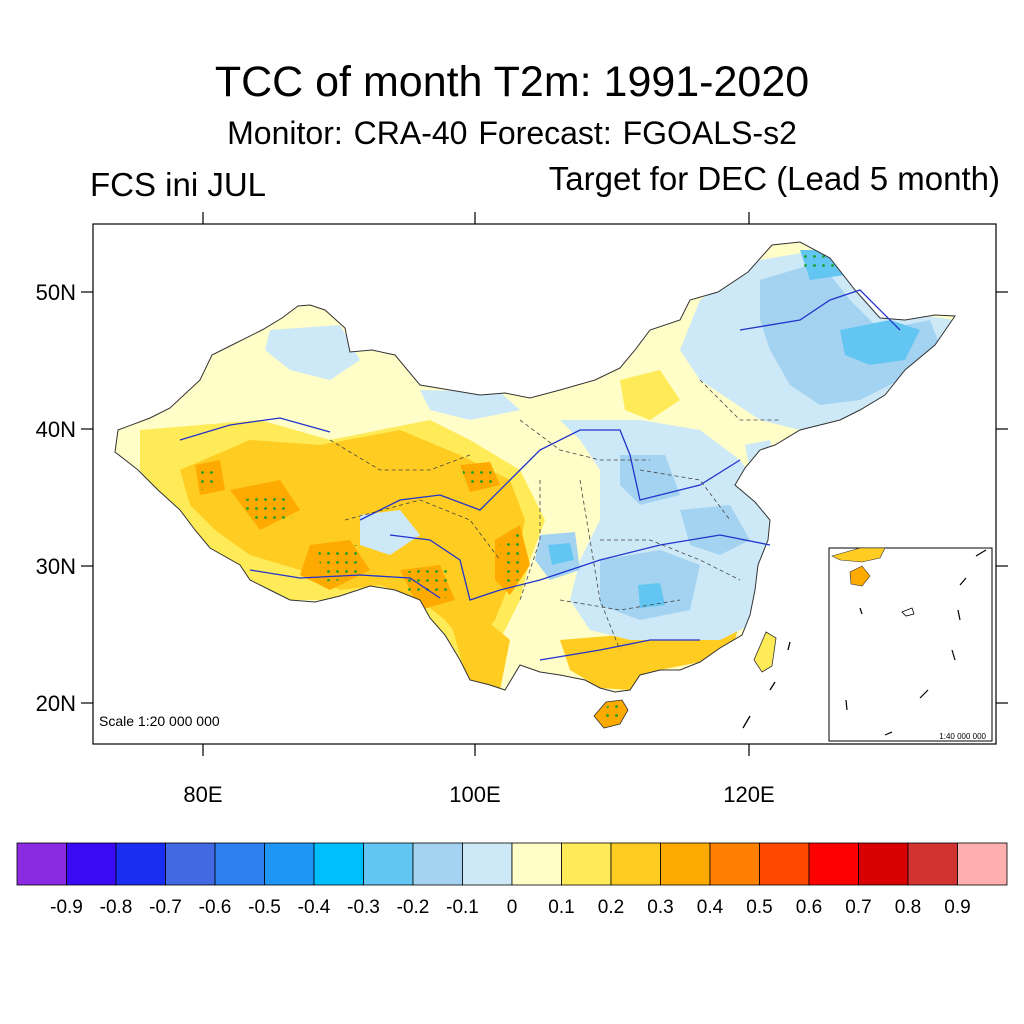 The height and width of the screenshot is (1024, 1024). What do you see at coordinates (619, 650) in the screenshot?
I see `river-pearl` at bounding box center [619, 650].